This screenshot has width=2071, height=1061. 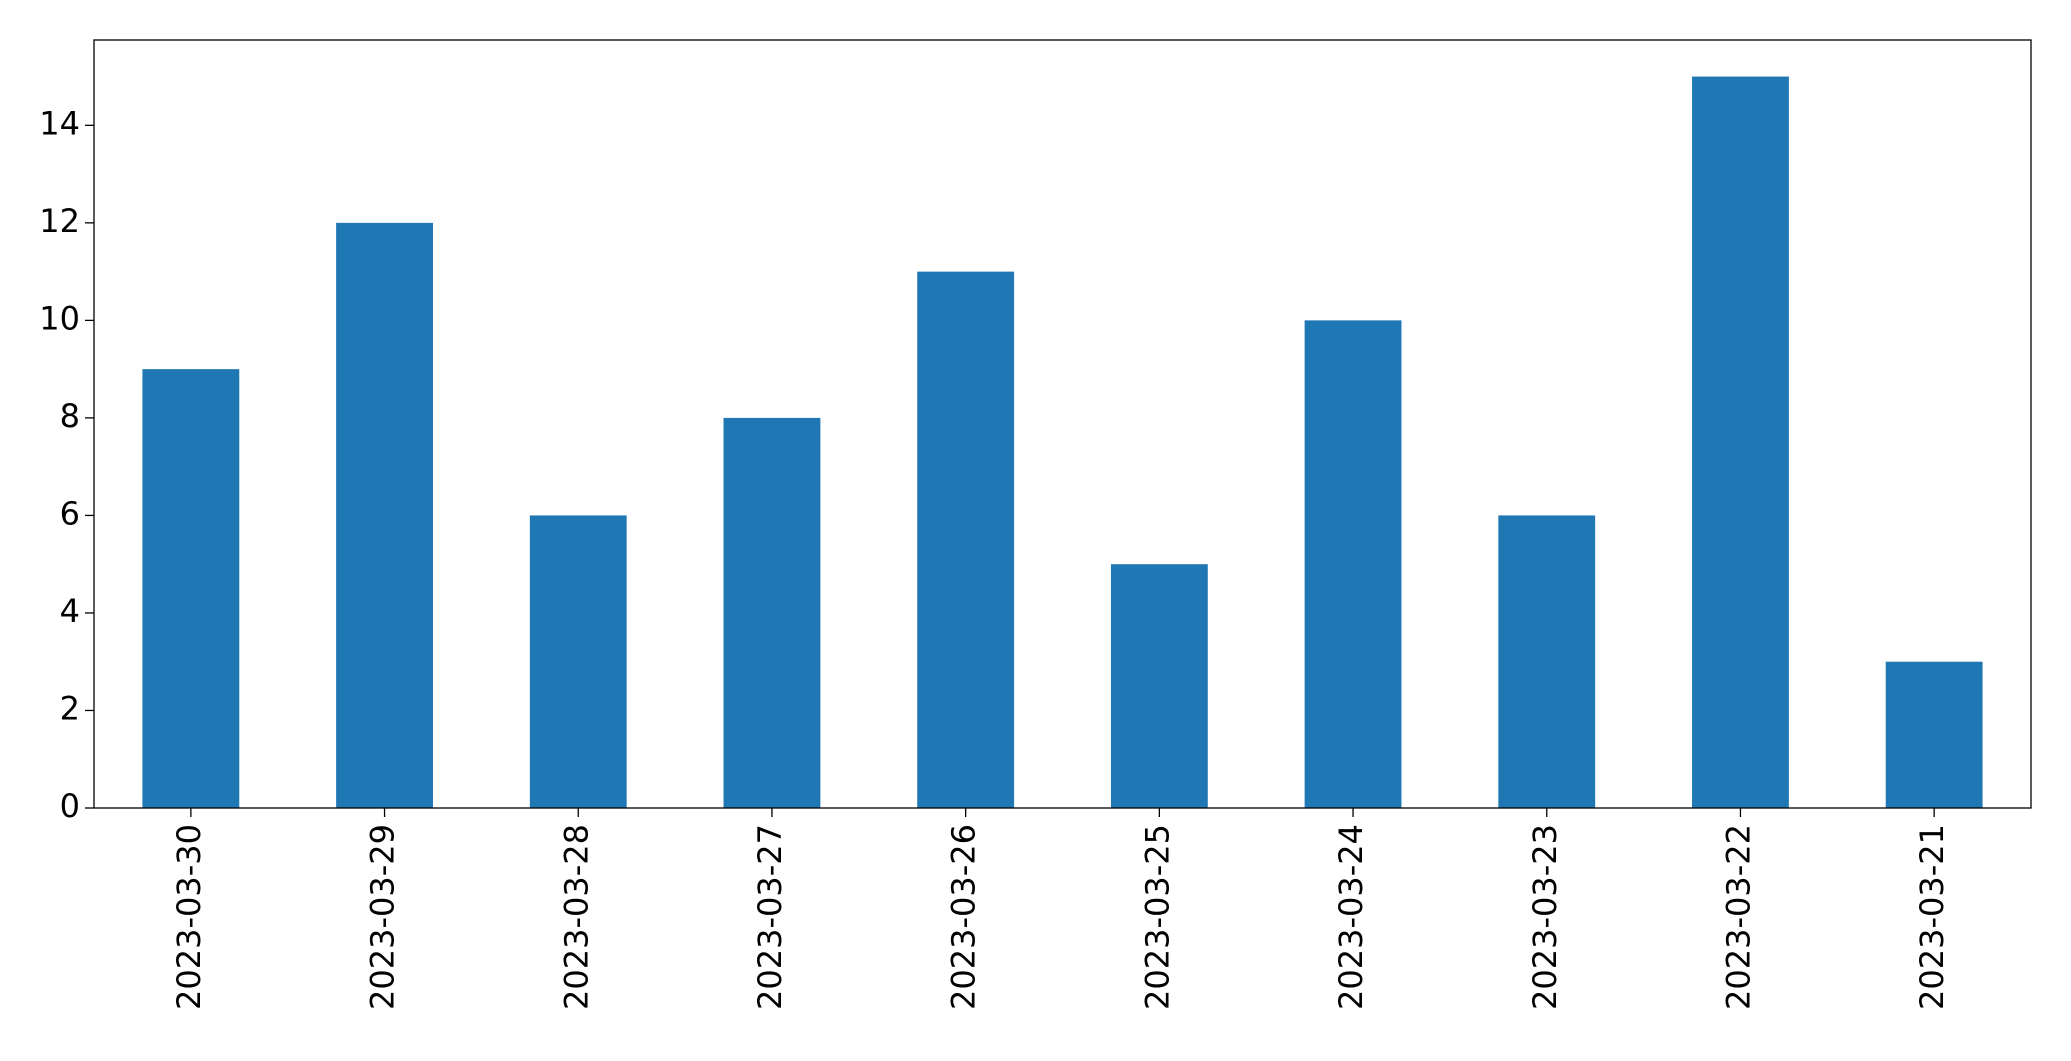 What do you see at coordinates (1351, 917) in the screenshot?
I see `x-tick-label: 2023-03-24` at bounding box center [1351, 917].